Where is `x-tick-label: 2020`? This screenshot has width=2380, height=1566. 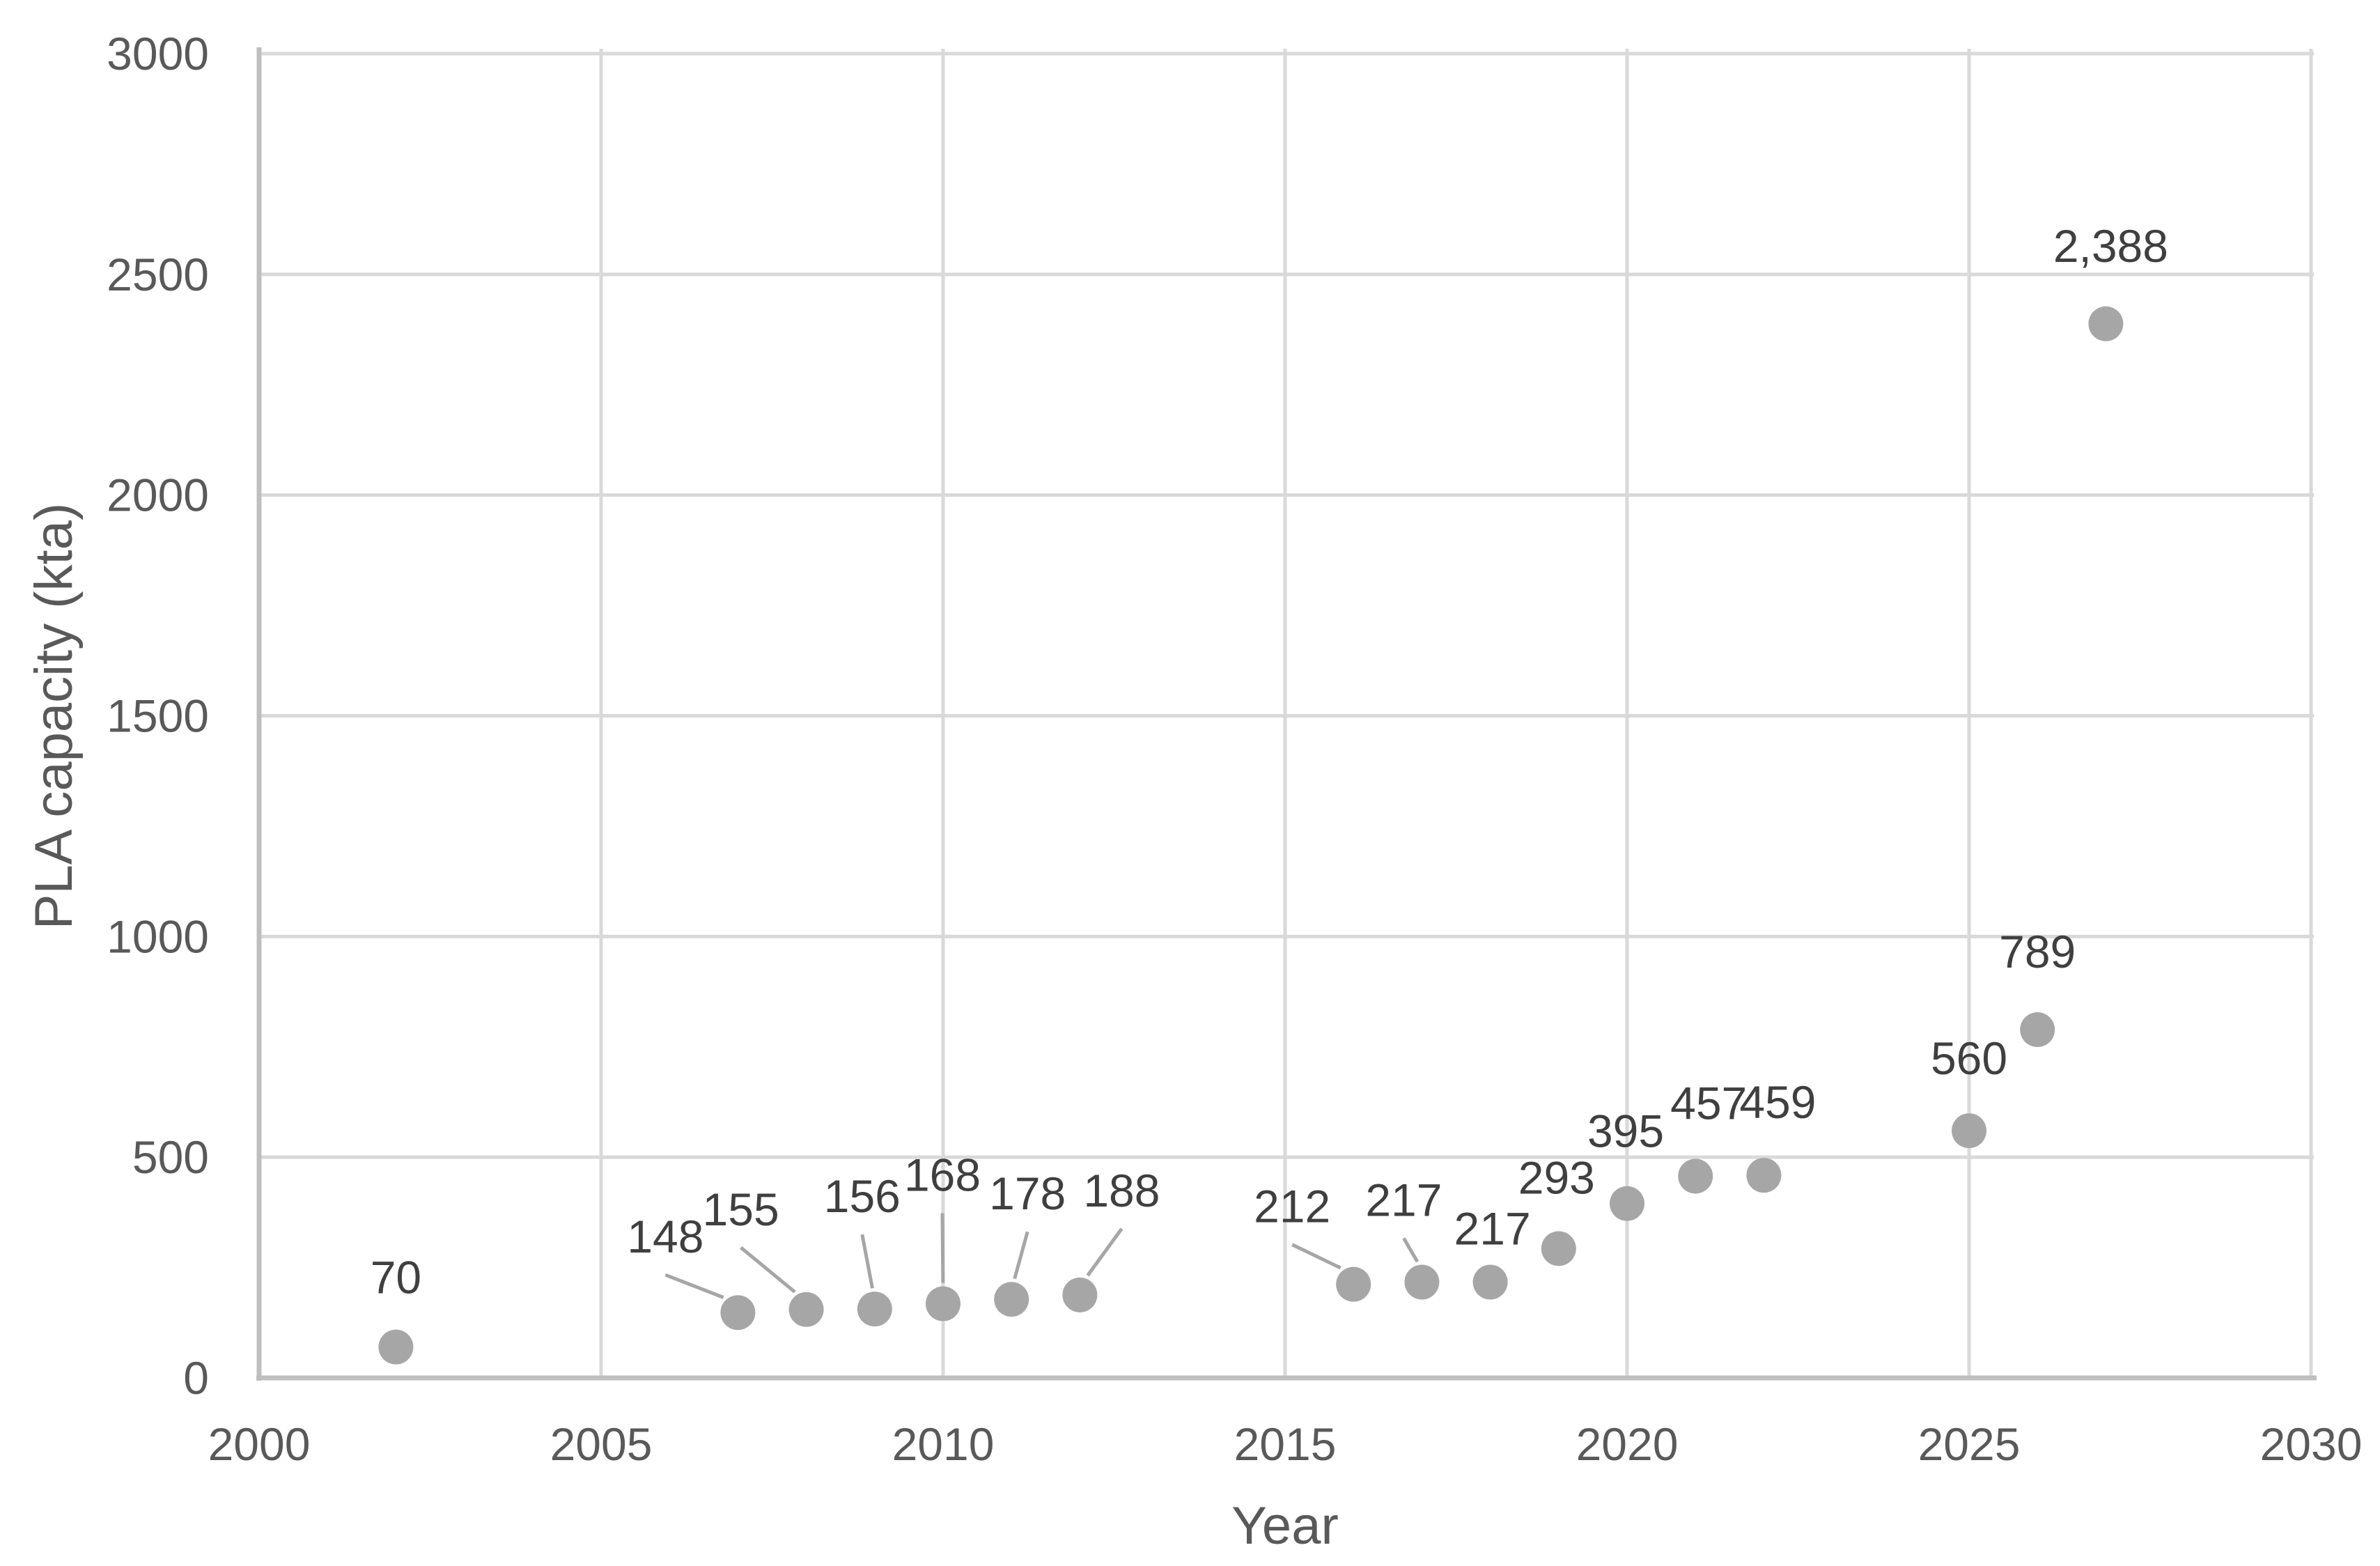 x-tick-label: 2020 is located at coordinates (1628, 1444).